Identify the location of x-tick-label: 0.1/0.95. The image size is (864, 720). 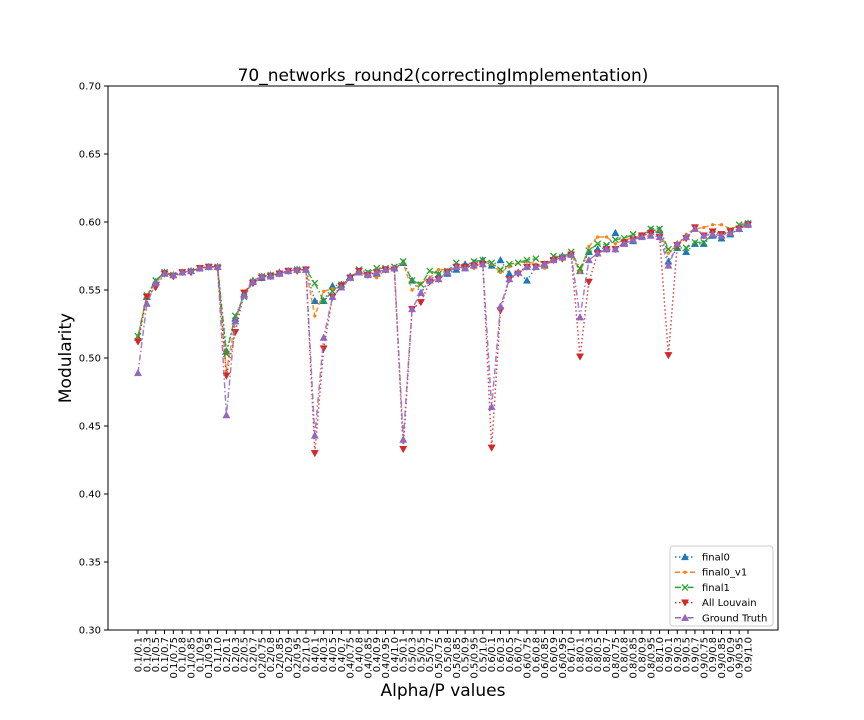
(209, 658).